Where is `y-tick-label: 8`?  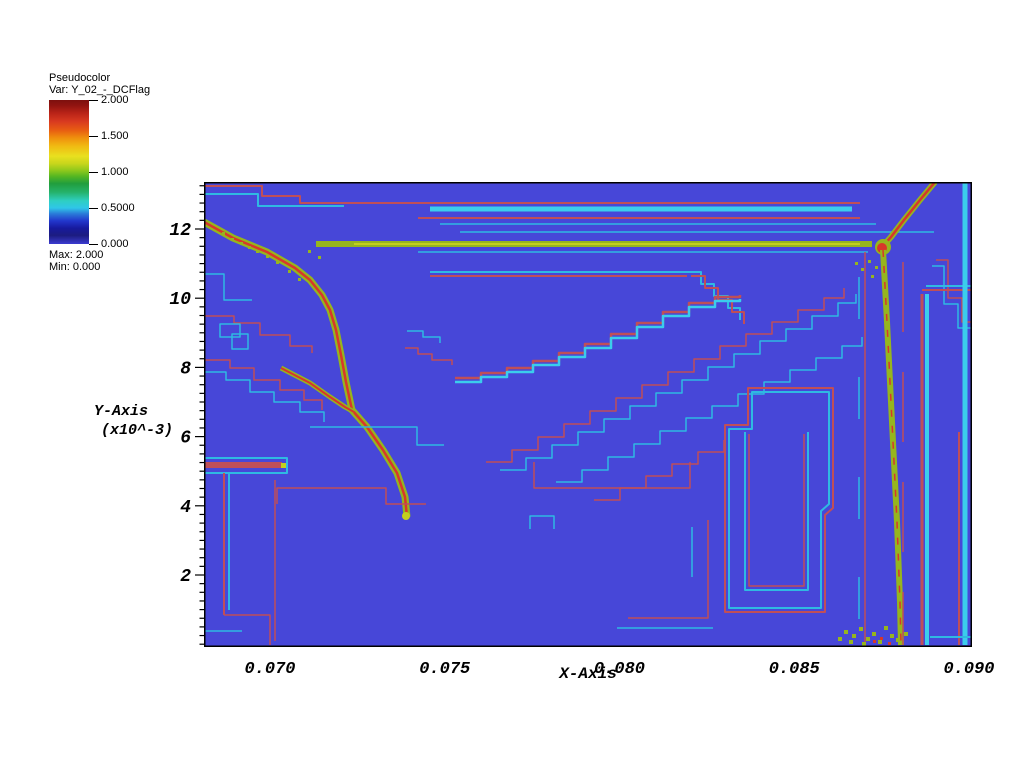 y-tick-label: 8 is located at coordinates (185, 369).